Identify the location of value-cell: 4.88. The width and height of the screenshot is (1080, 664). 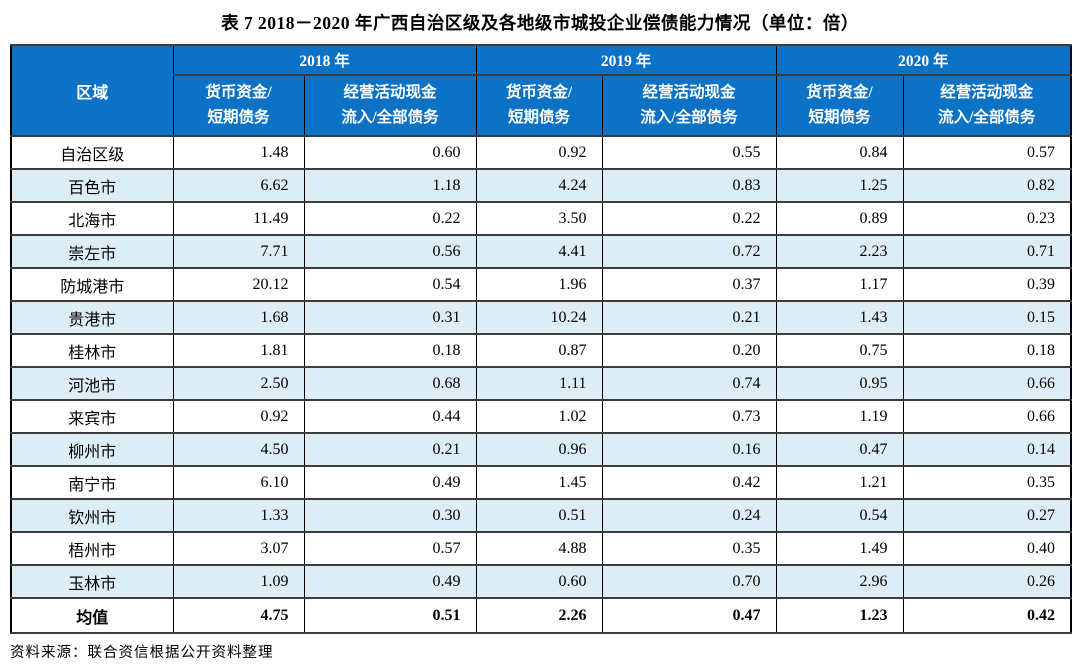
(539, 548).